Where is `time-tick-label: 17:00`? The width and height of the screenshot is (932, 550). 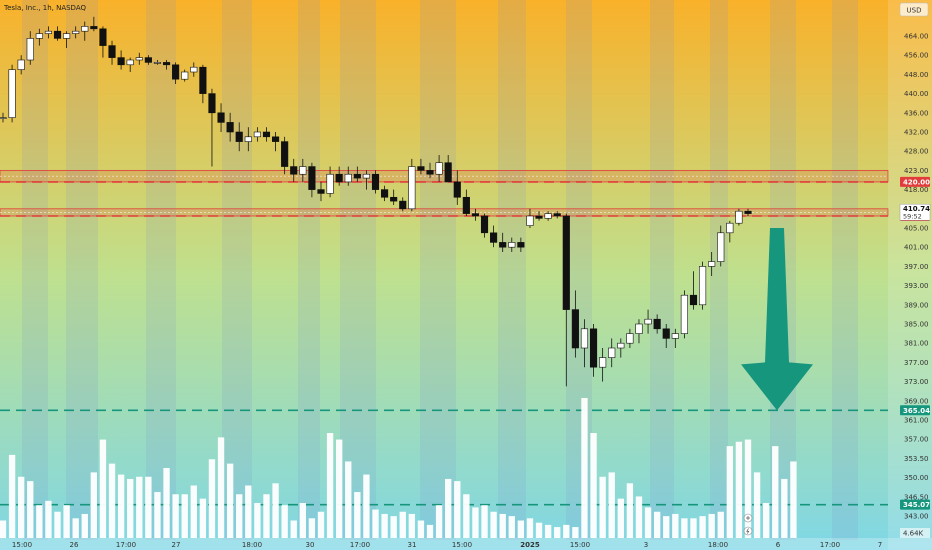
time-tick-label: 17:00 is located at coordinates (360, 545).